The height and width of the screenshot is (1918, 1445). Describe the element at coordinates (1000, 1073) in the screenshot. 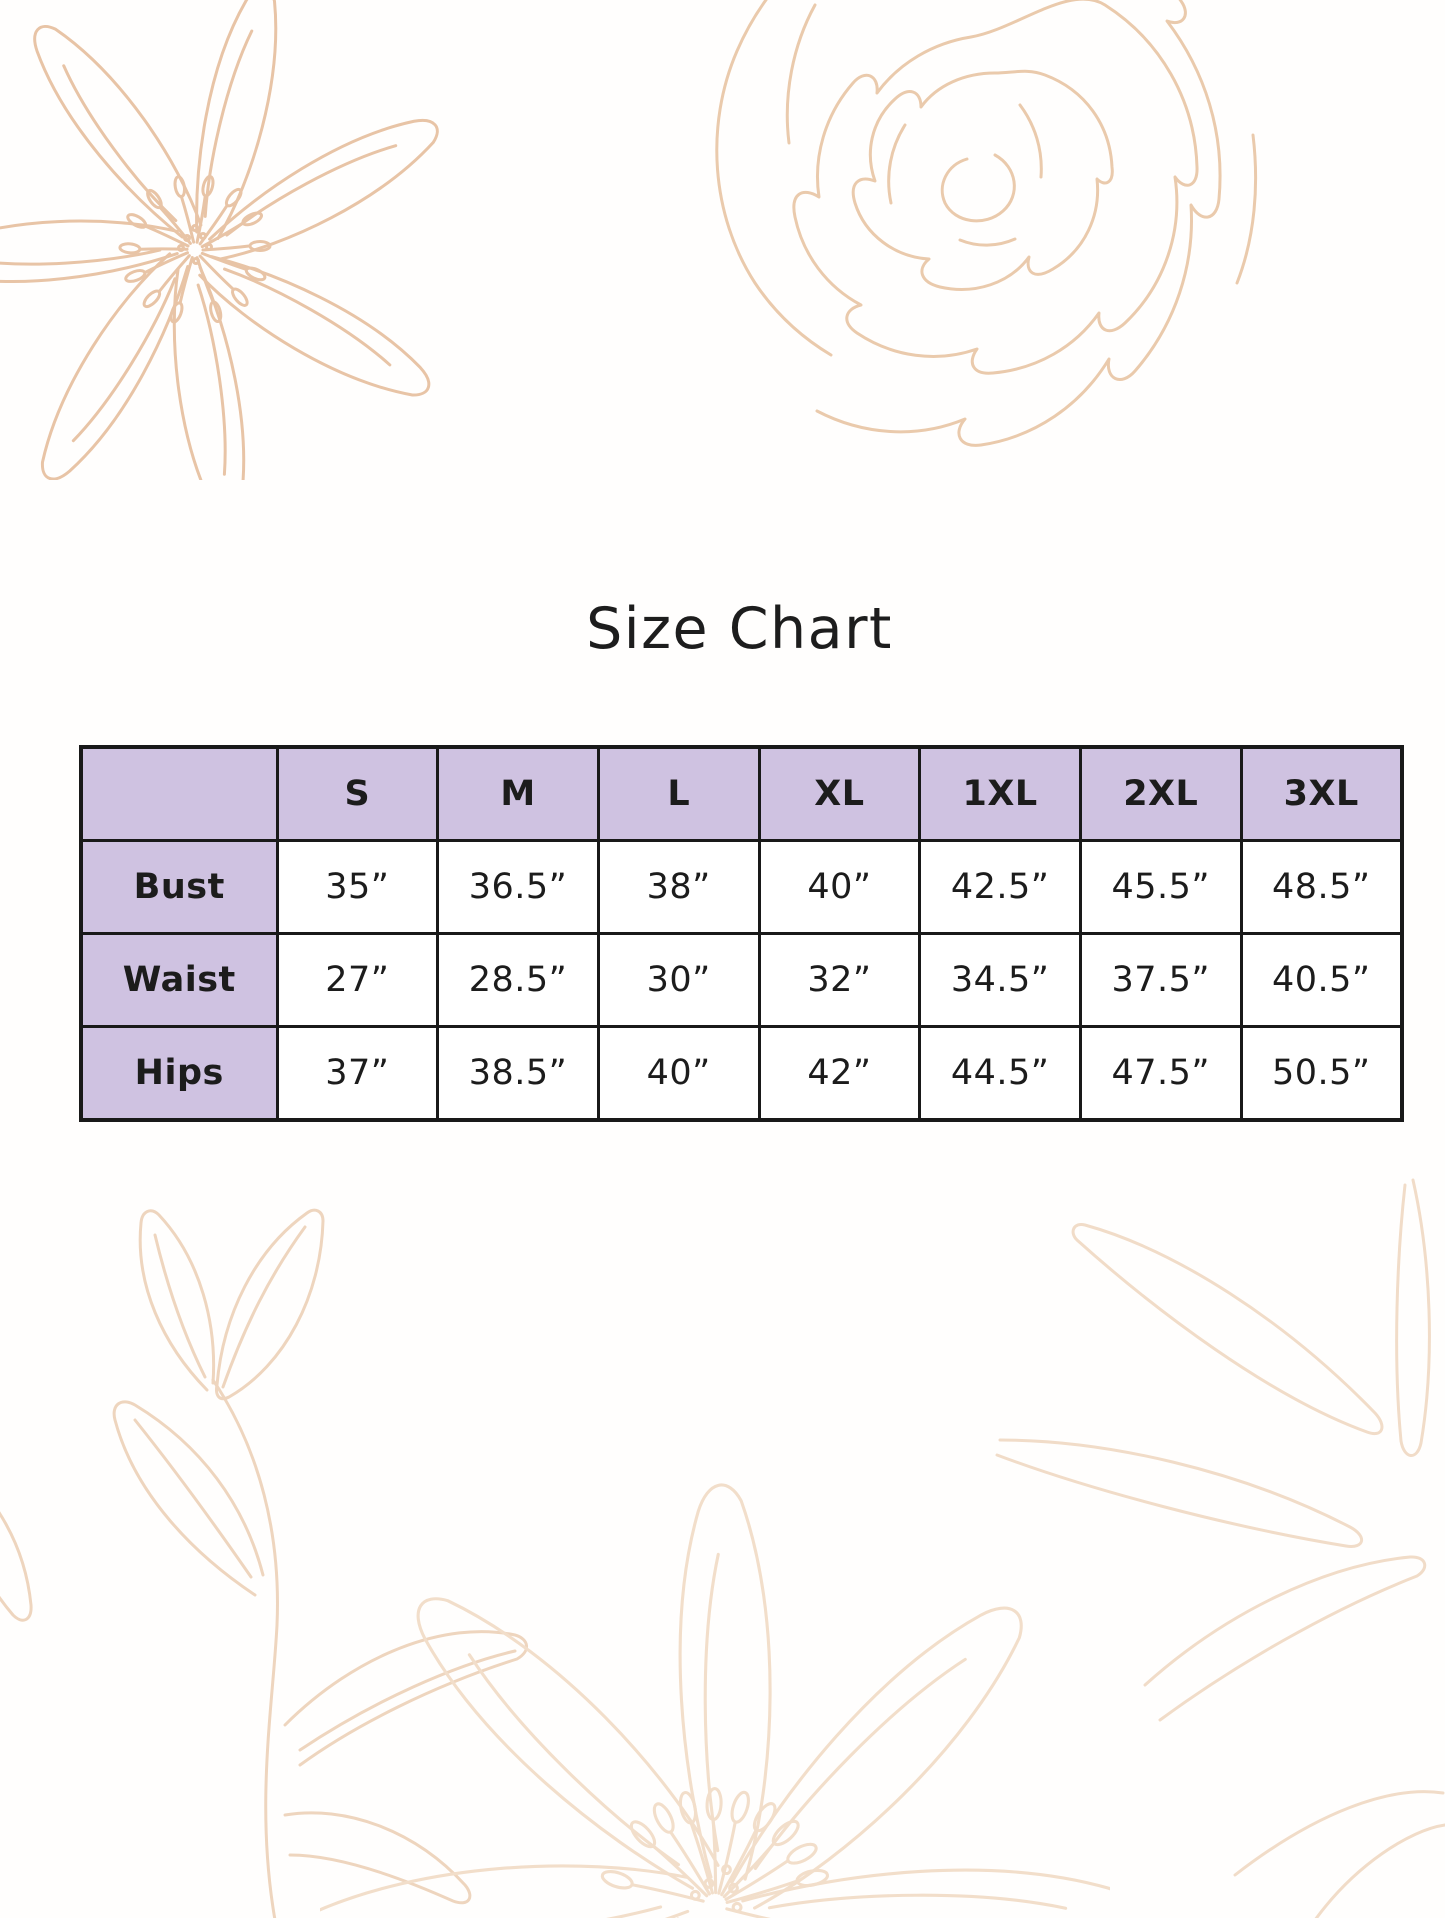

I see `measurement-value-cell: 44.5”` at that location.